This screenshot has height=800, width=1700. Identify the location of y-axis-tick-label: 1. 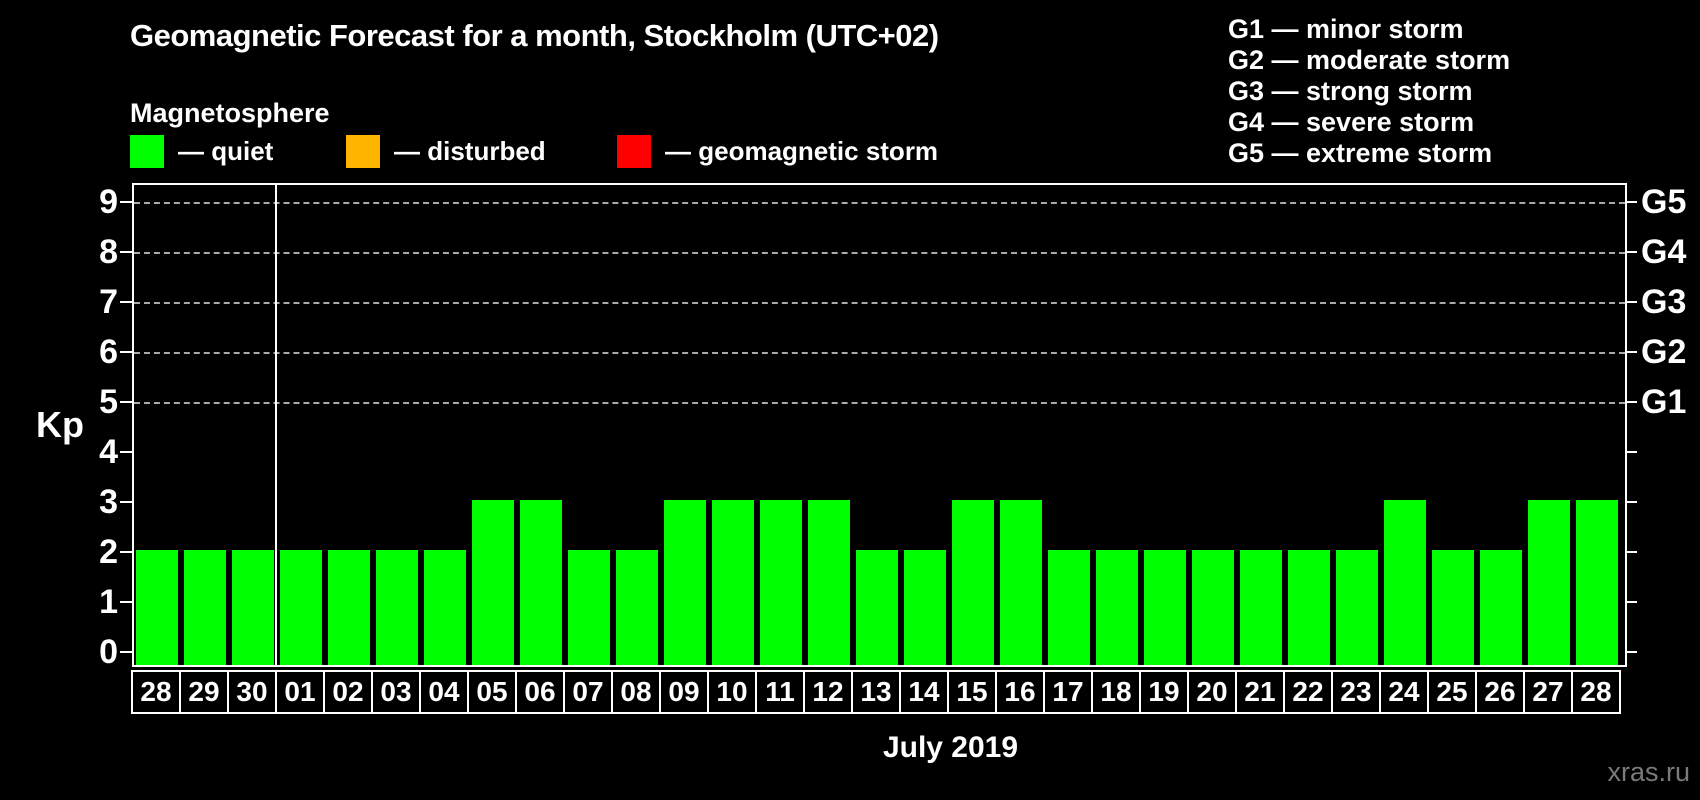
(108, 602).